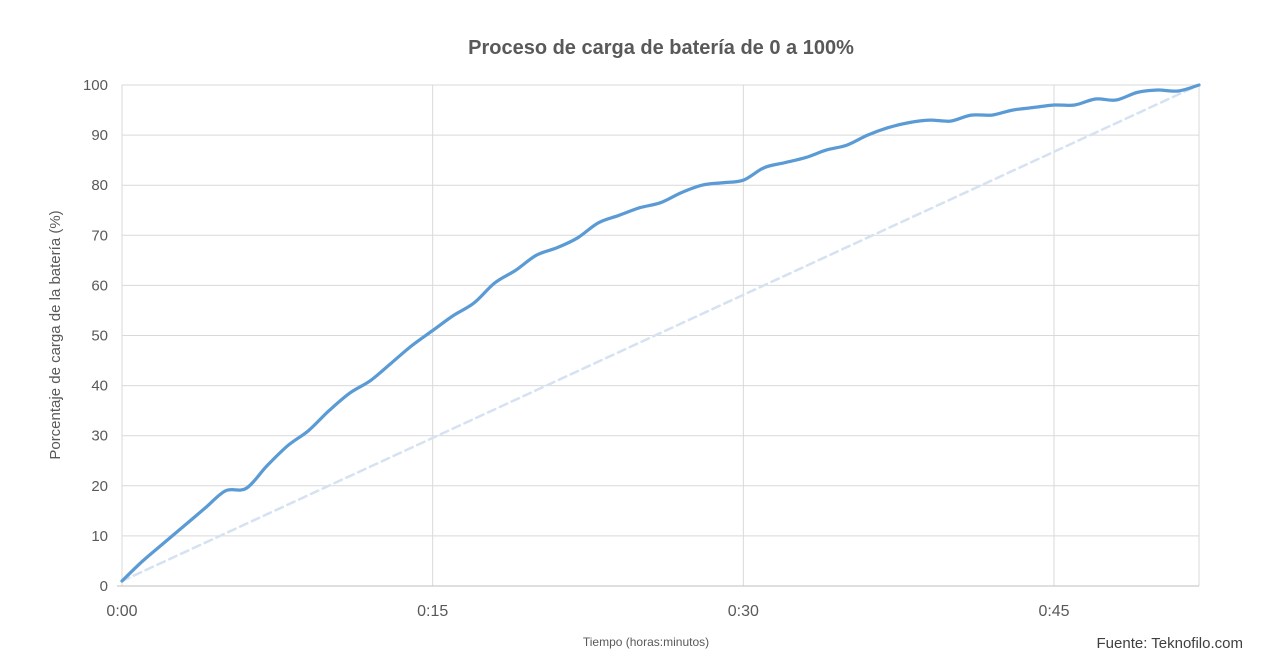 The height and width of the screenshot is (664, 1264). What do you see at coordinates (99, 235) in the screenshot?
I see `y-tick-label: 70` at bounding box center [99, 235].